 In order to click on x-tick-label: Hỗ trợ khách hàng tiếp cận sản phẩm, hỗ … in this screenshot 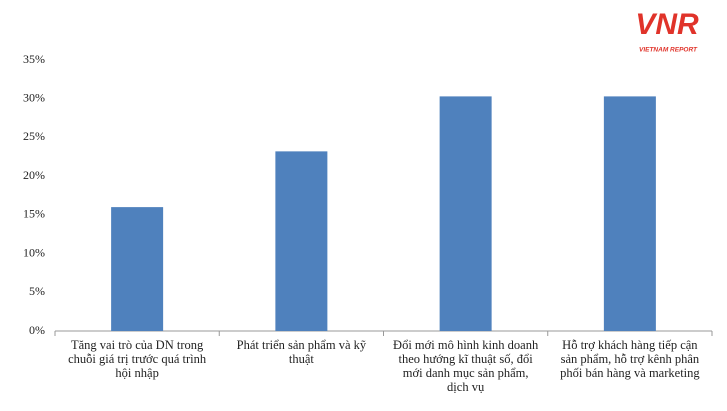, I will do `click(630, 359)`.